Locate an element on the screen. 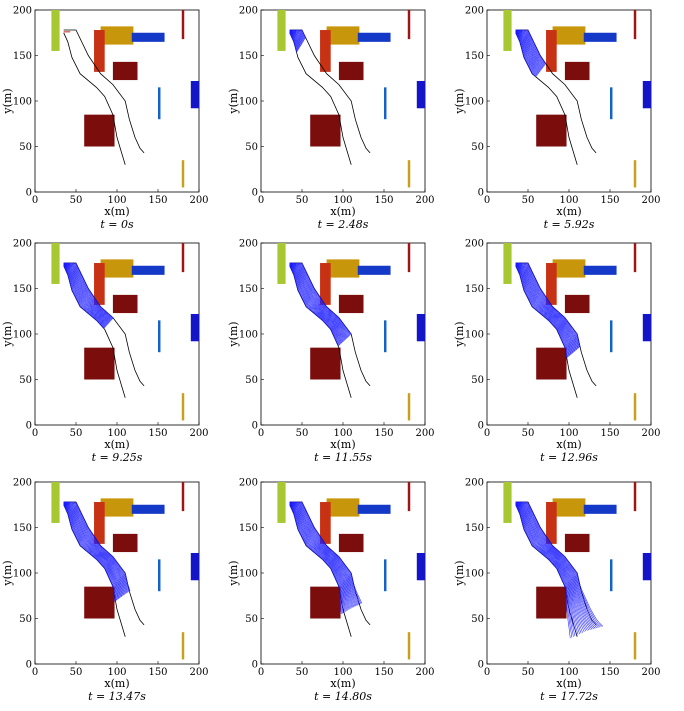 The width and height of the screenshot is (684, 711). obstacle-gold-block is located at coordinates (569, 35).